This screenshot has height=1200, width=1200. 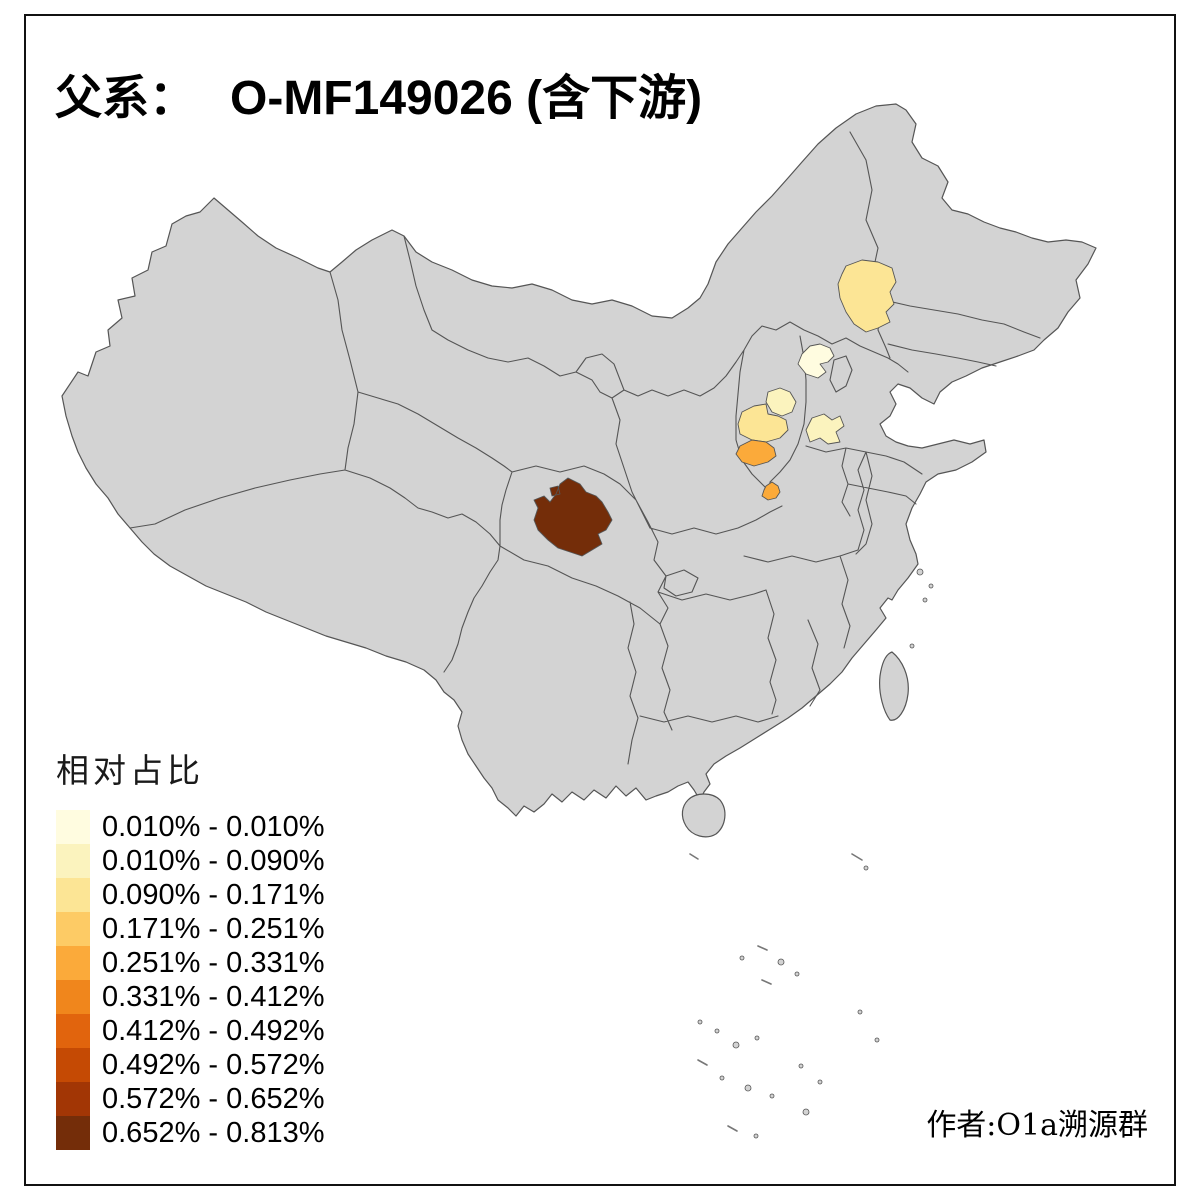 What do you see at coordinates (213, 1098) in the screenshot?
I see `legend-label: 0.572% - 0.652%` at bounding box center [213, 1098].